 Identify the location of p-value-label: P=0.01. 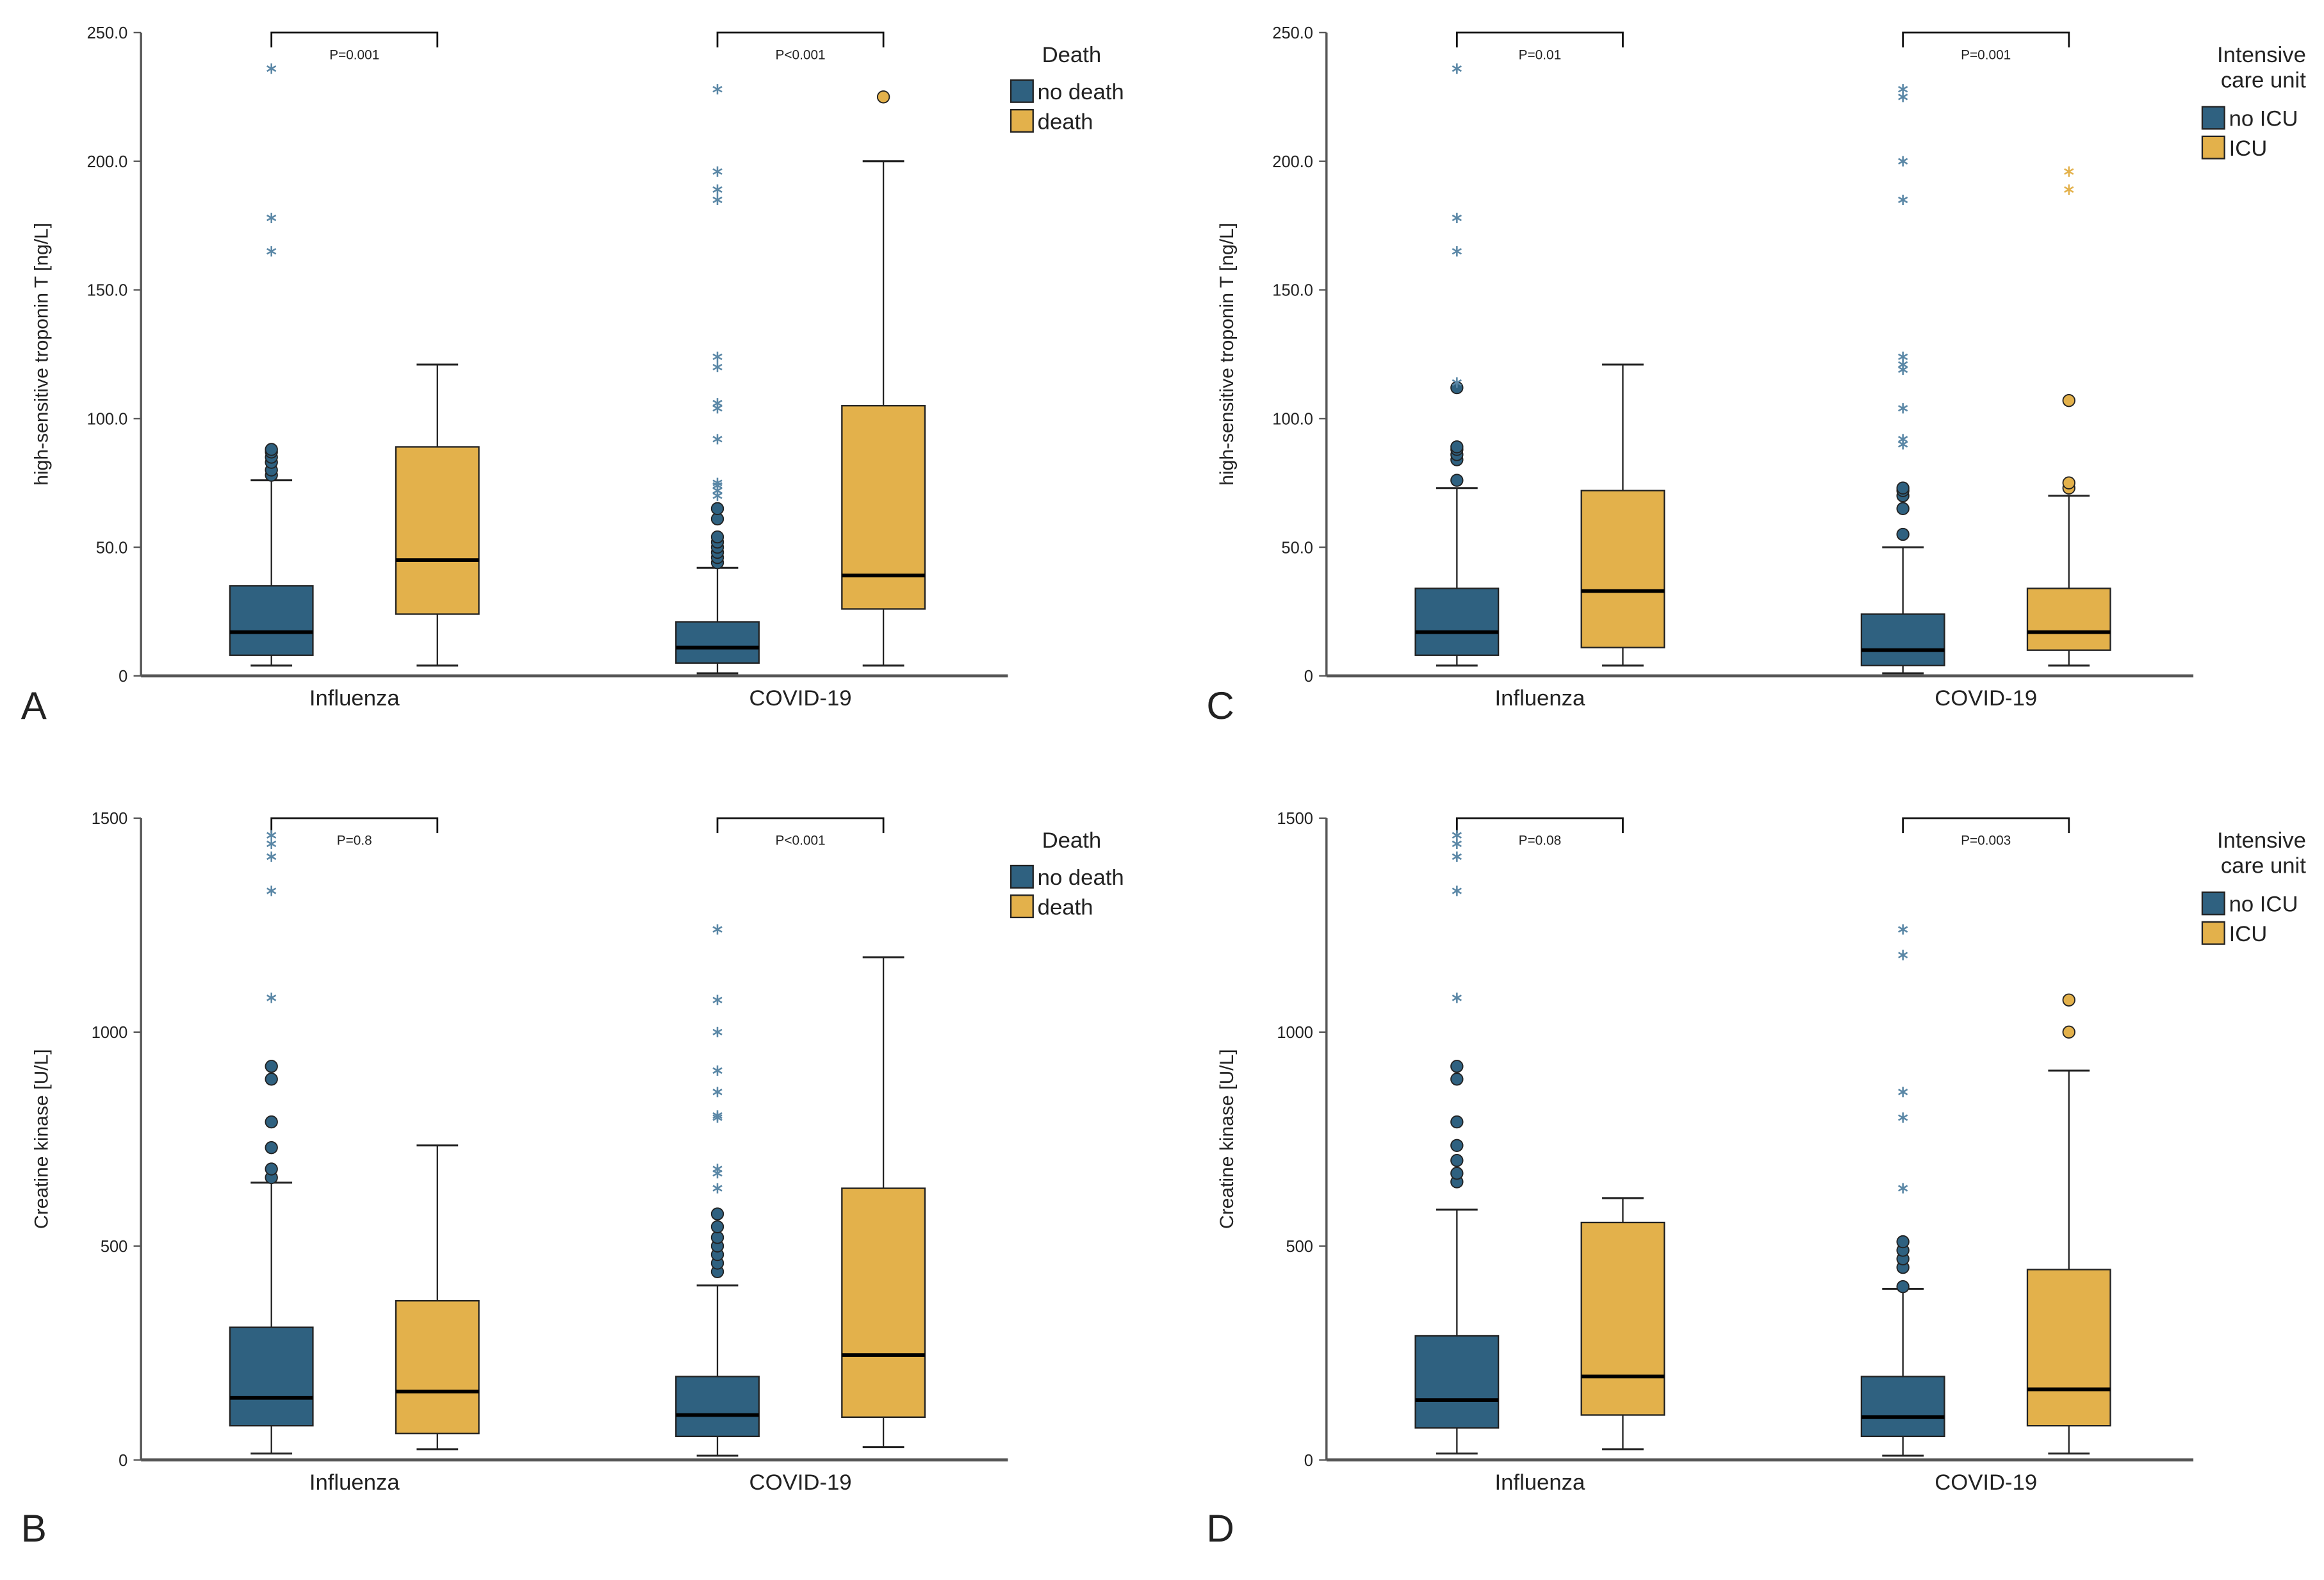
(1540, 56).